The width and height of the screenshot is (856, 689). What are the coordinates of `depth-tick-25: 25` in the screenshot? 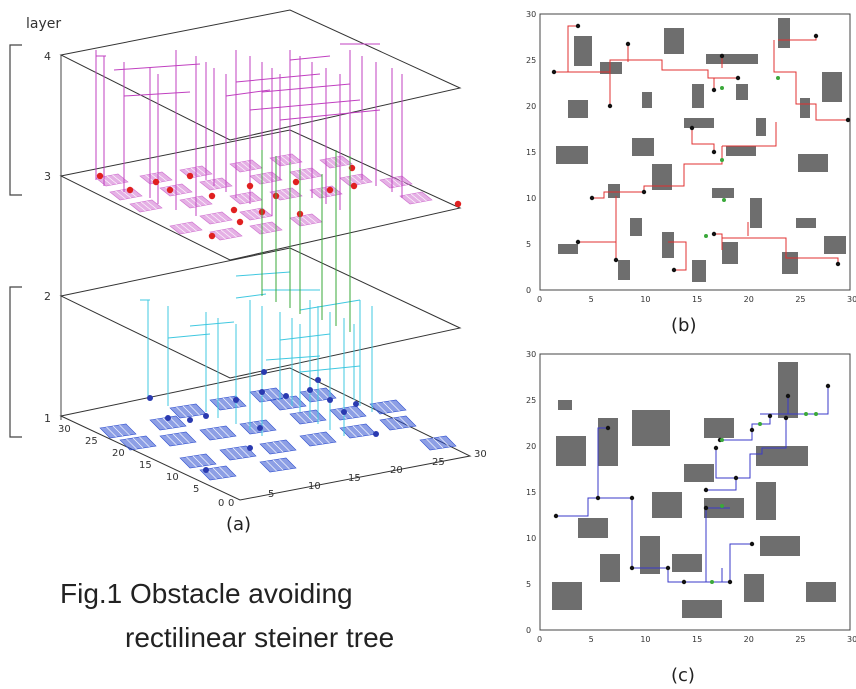 It's located at (91, 441).